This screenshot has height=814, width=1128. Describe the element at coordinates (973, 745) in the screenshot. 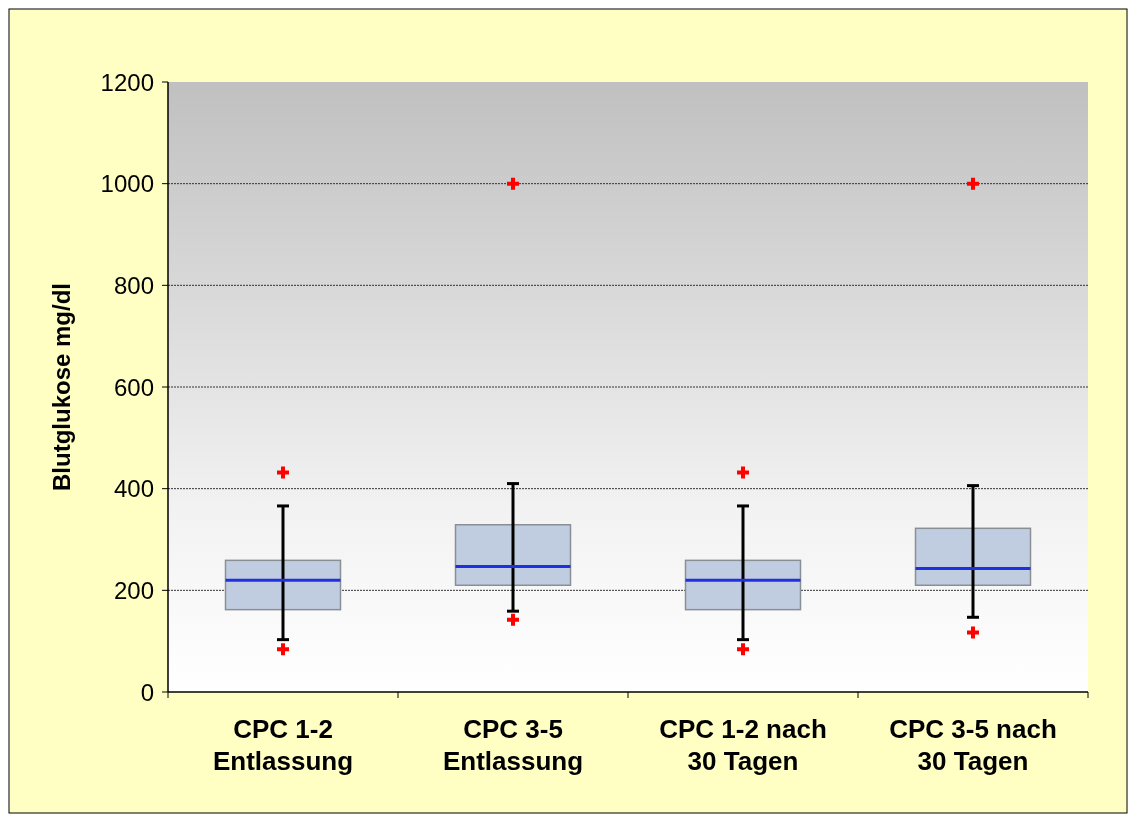

I see `x-tick-label: CPC 3-5 nach 30 Tagen` at that location.